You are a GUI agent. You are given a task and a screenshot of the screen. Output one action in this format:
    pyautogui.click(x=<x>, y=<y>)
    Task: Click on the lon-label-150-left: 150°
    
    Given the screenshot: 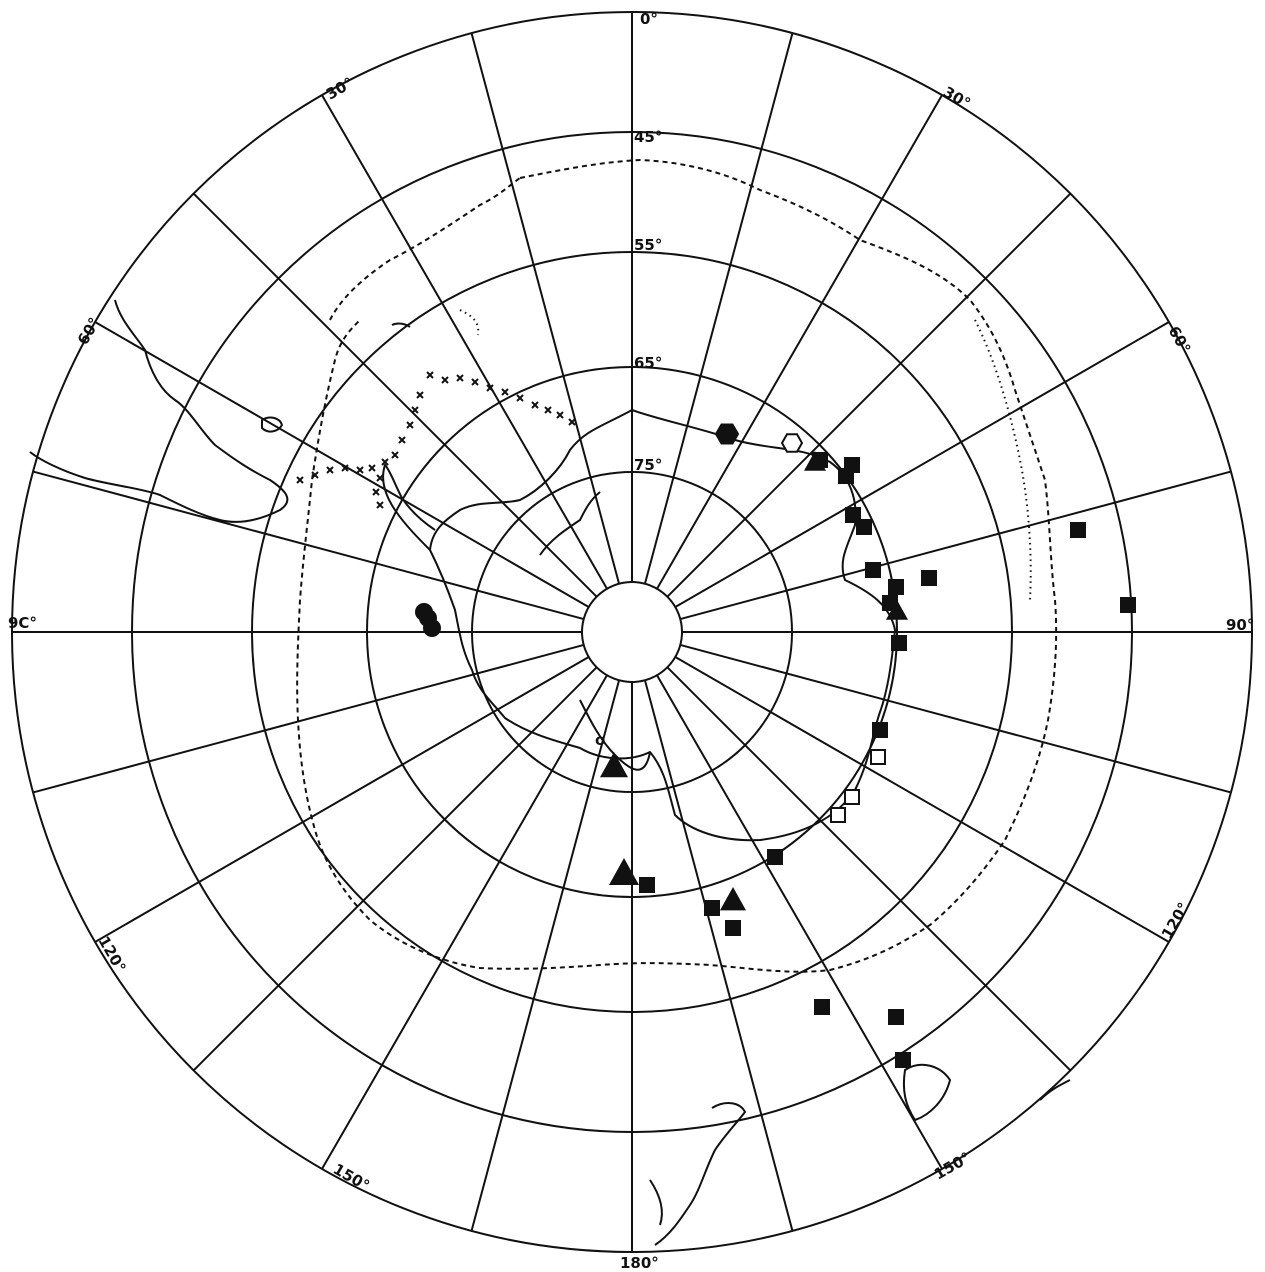 What is the action you would take?
    pyautogui.click(x=351, y=1177)
    